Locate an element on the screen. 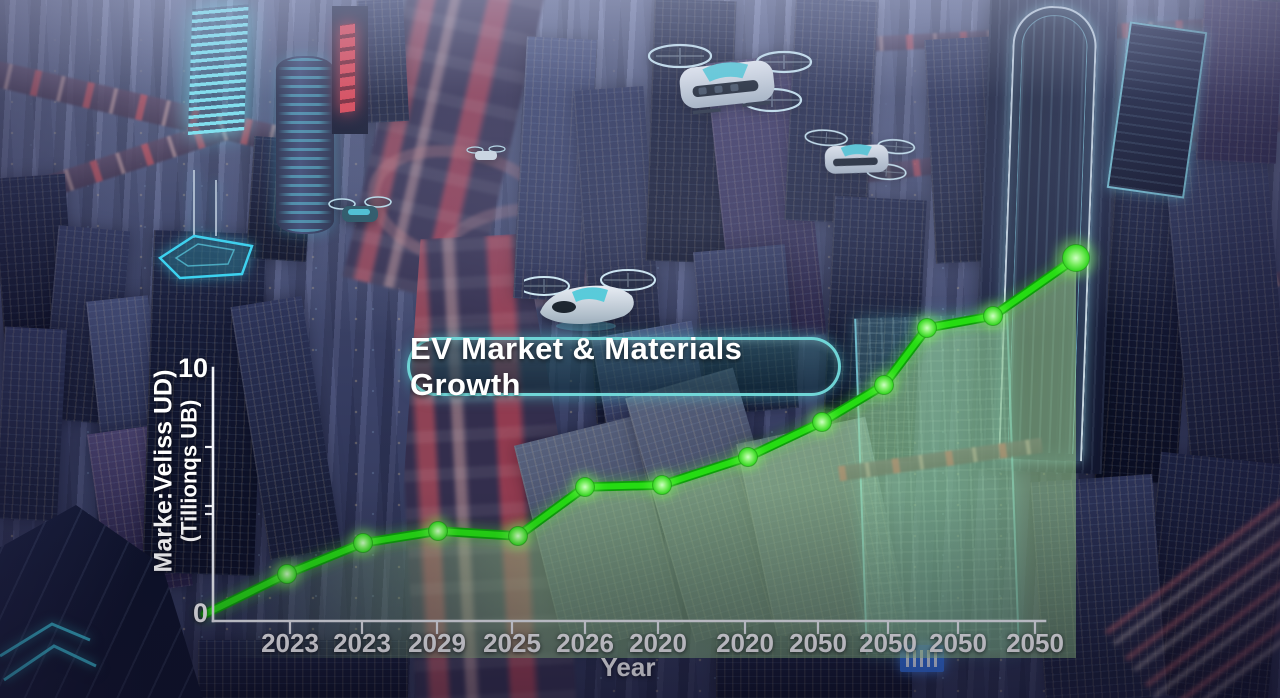 The image size is (1280, 698). y-axis-min-label: 0 is located at coordinates (192, 613).